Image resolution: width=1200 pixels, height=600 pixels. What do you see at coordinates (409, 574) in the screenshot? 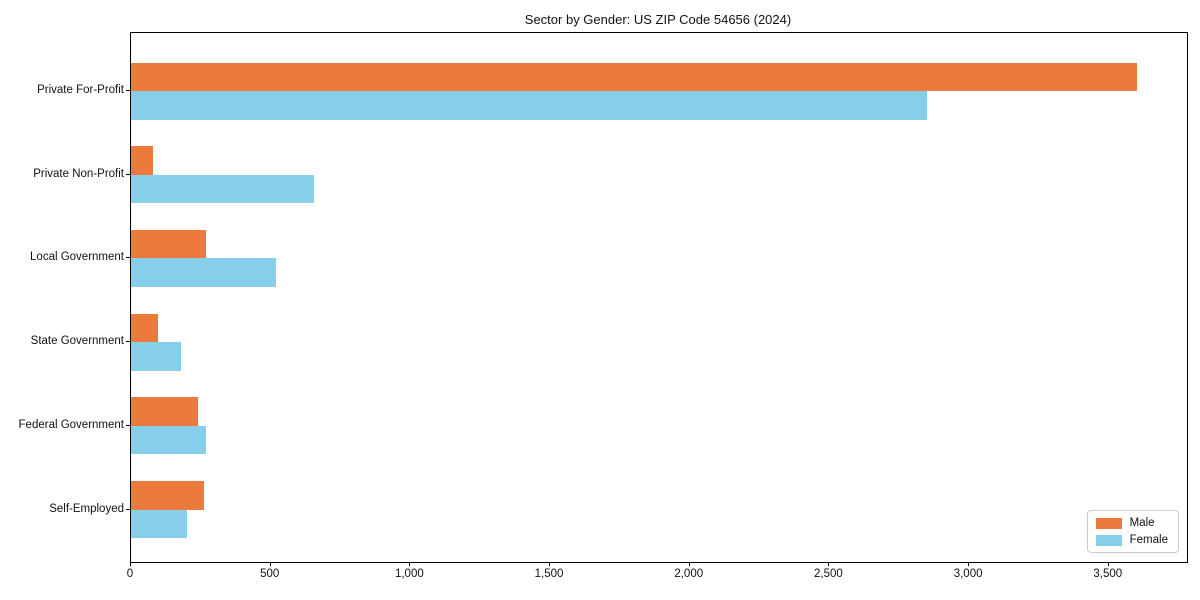
I see `x-tick-label-2: 1,000` at bounding box center [409, 574].